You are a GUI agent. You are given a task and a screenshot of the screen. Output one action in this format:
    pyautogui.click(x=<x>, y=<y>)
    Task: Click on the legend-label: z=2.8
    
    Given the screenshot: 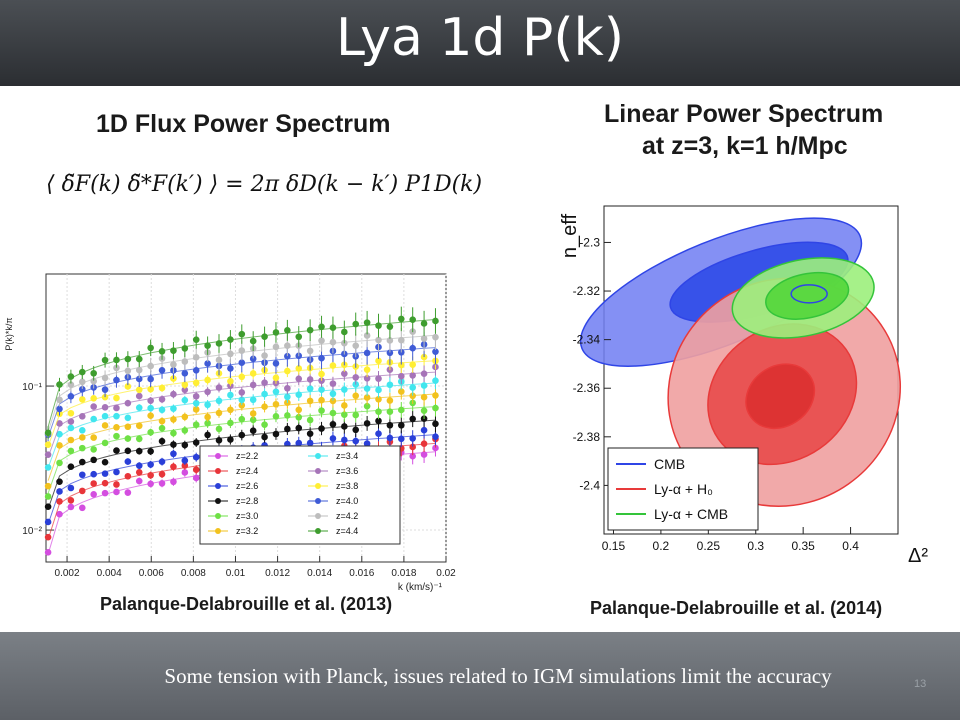 What is the action you would take?
    pyautogui.click(x=247, y=501)
    